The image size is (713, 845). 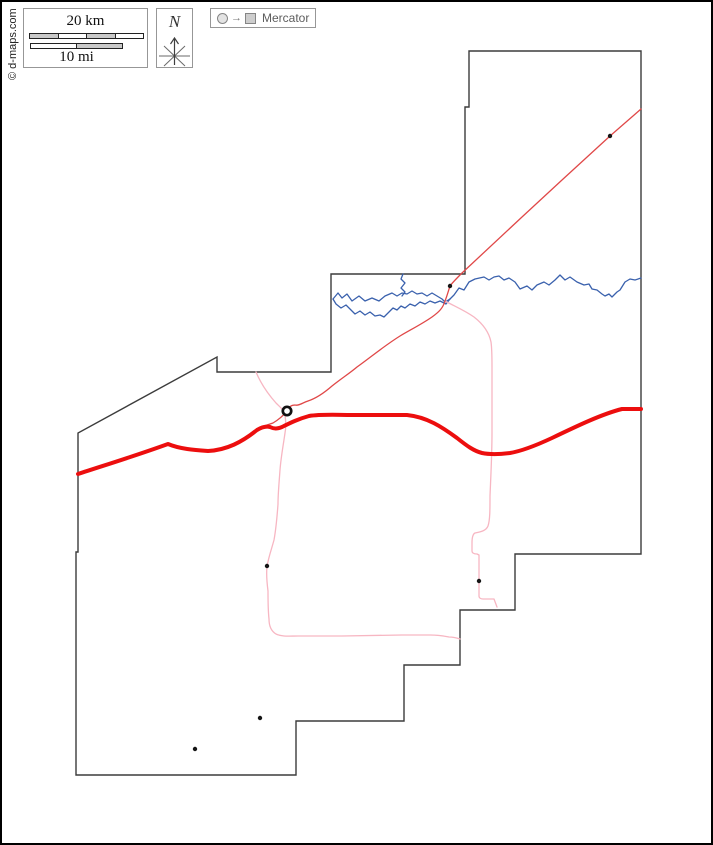 I want to click on projection-badge: → Mercator, so click(x=263, y=18).